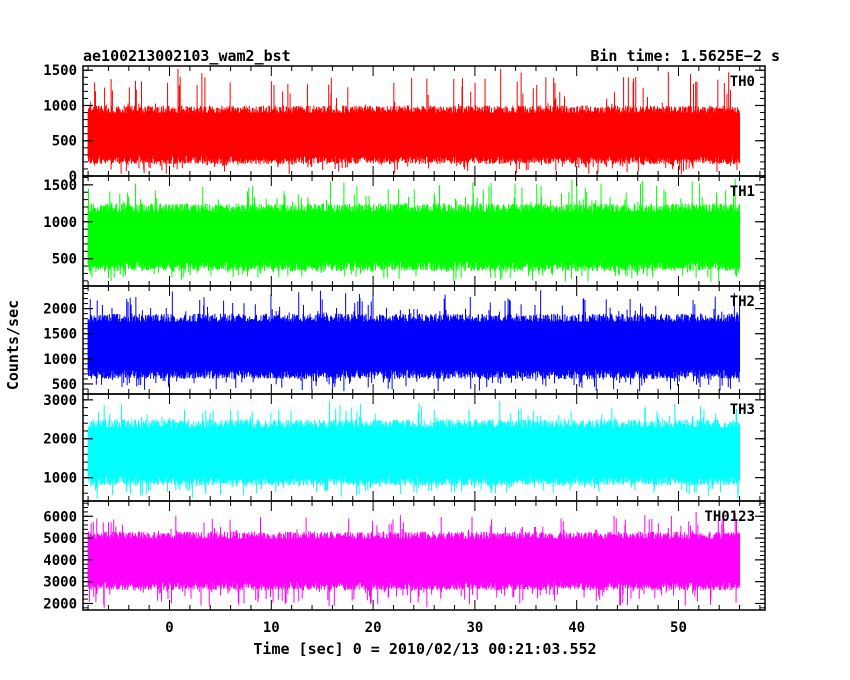 Image resolution: width=850 pixels, height=680 pixels. Describe the element at coordinates (426, 628) in the screenshot. I see `x-axis: 0 10 20 30 40 50` at that location.